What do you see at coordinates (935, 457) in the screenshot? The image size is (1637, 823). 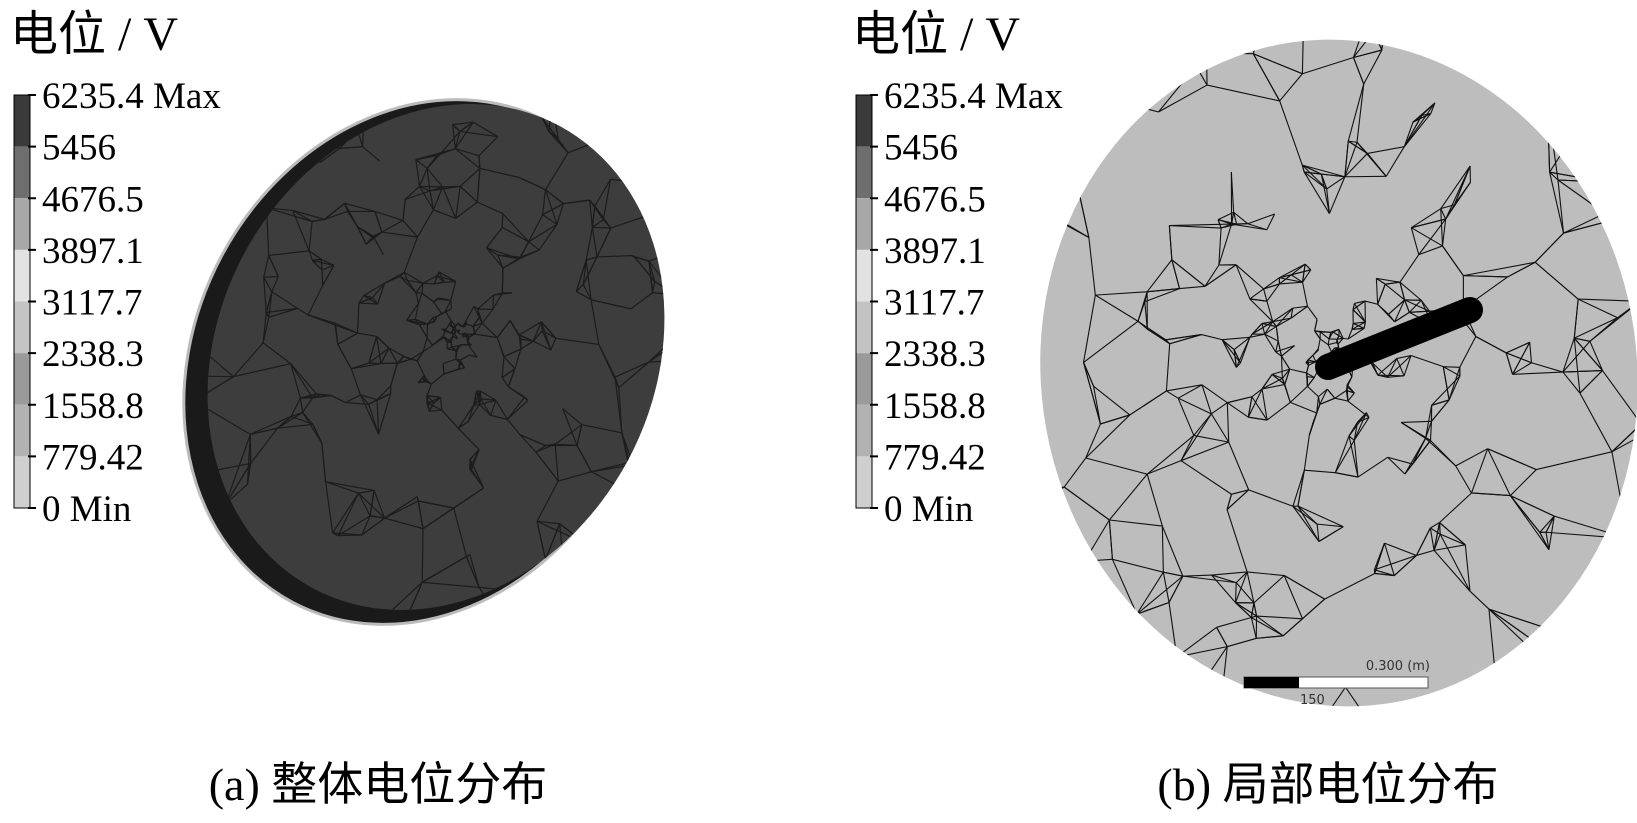 I see `legend-label: 779.42` at bounding box center [935, 457].